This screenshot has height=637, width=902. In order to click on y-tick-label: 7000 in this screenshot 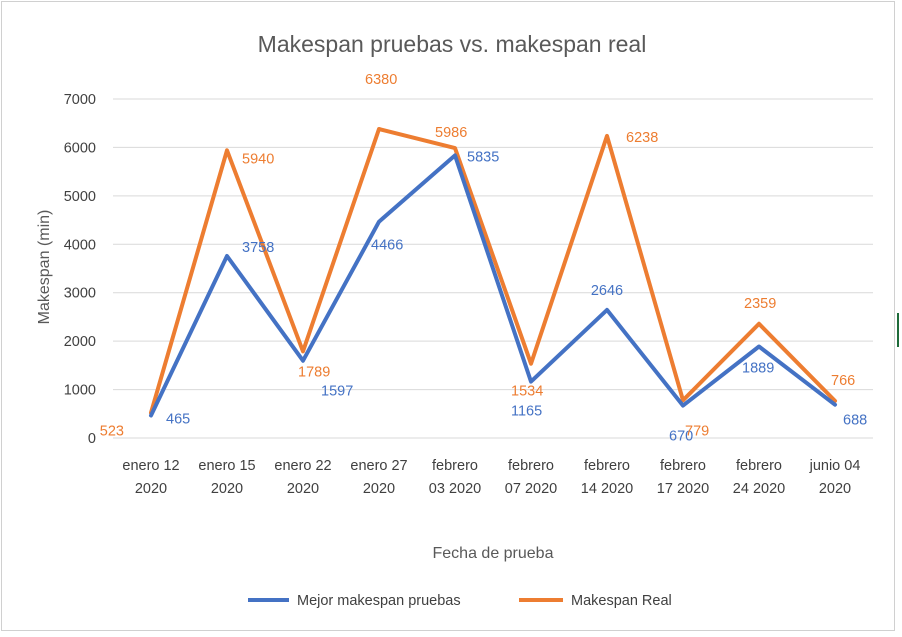, I will do `click(80, 100)`.